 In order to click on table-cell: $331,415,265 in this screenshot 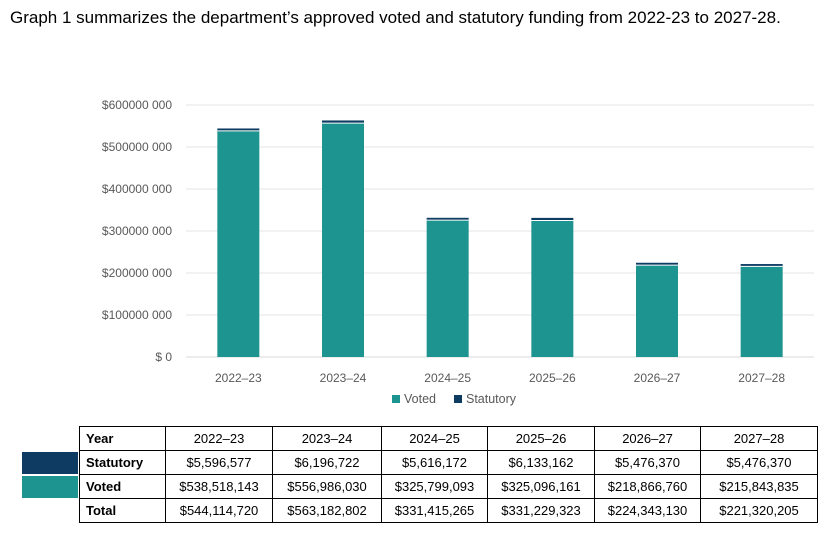, I will do `click(434, 510)`.